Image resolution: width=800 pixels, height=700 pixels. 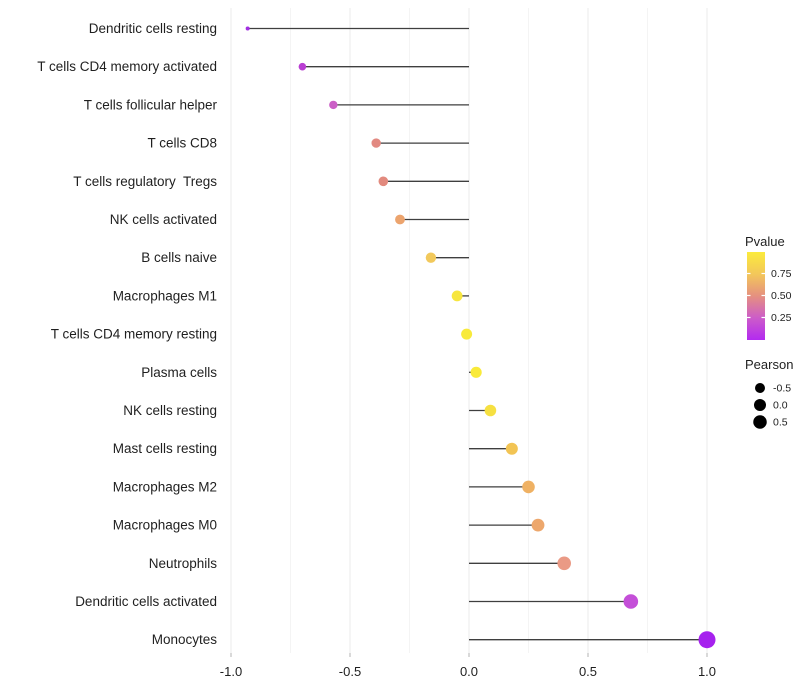 What do you see at coordinates (145, 181) in the screenshot?
I see `y-axis-label: T cells regulatory Tregs` at bounding box center [145, 181].